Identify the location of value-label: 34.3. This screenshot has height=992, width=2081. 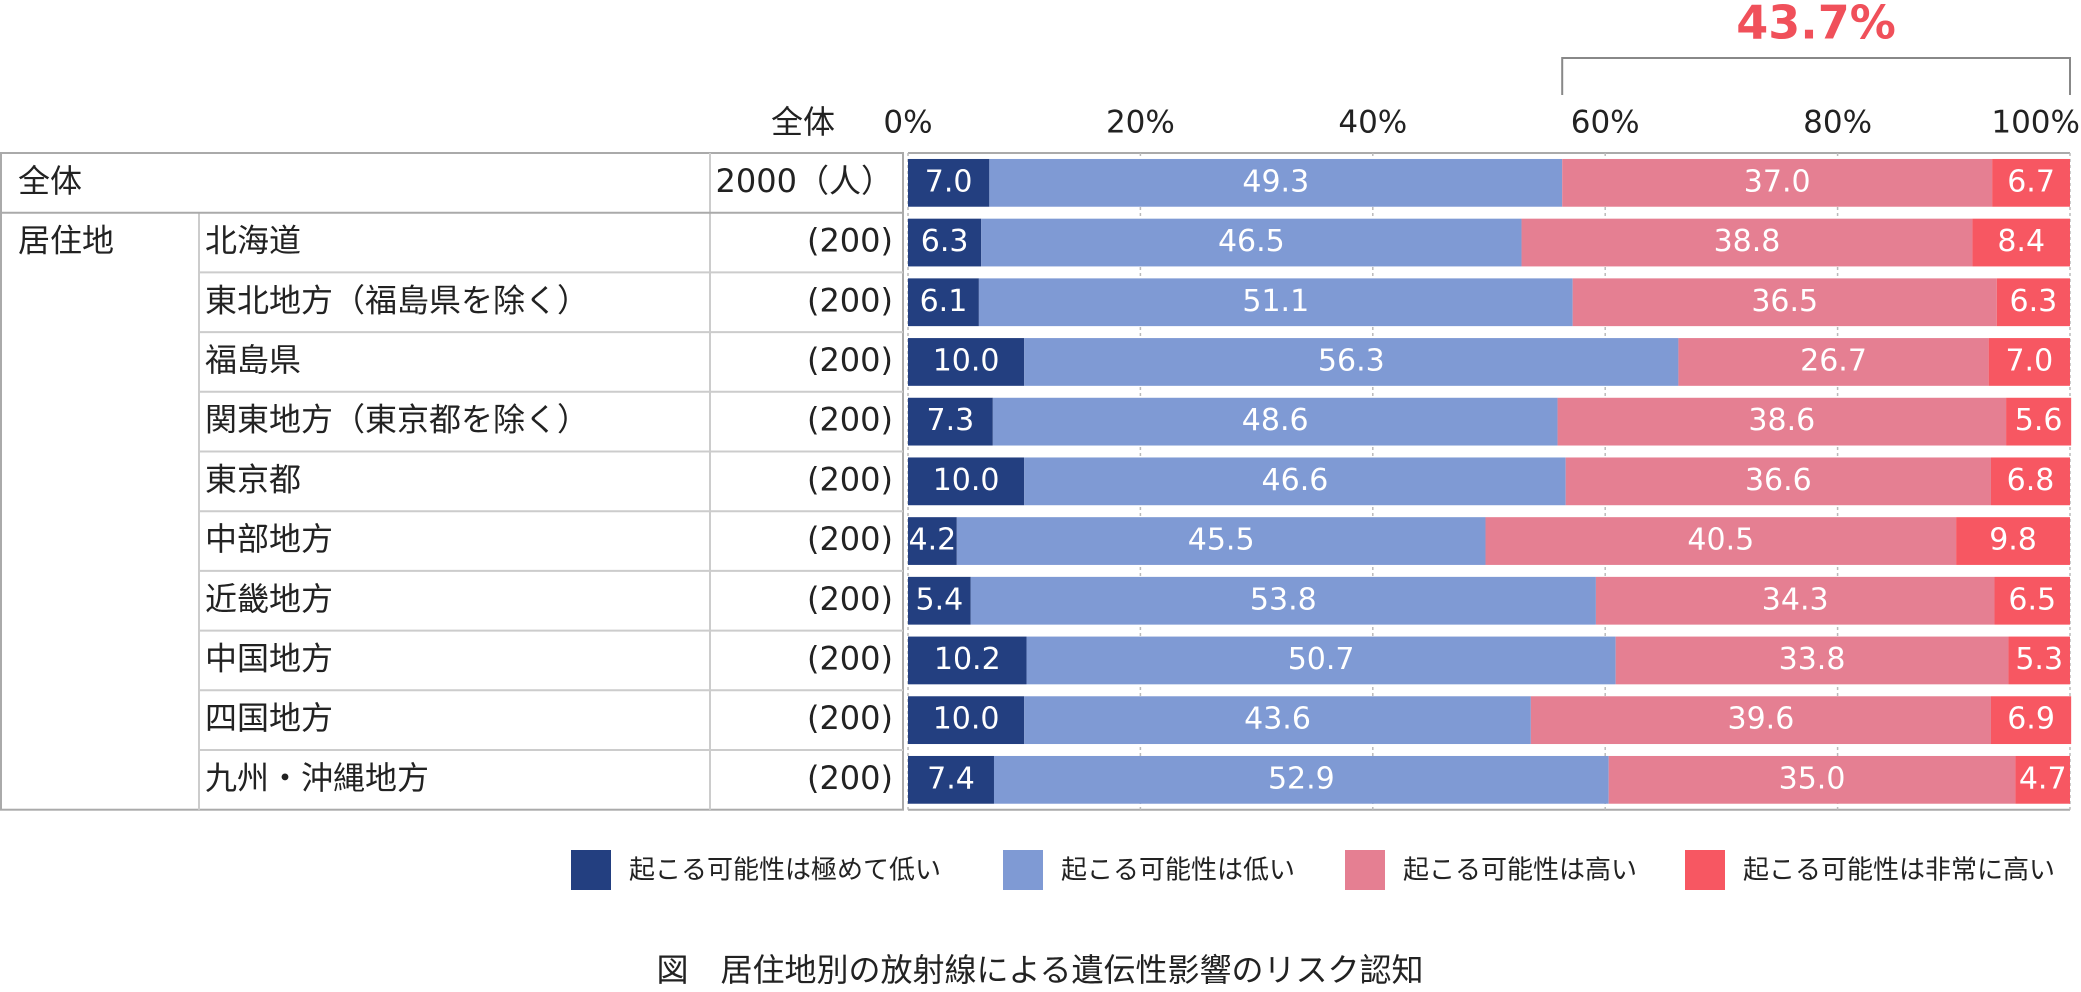
(1795, 599).